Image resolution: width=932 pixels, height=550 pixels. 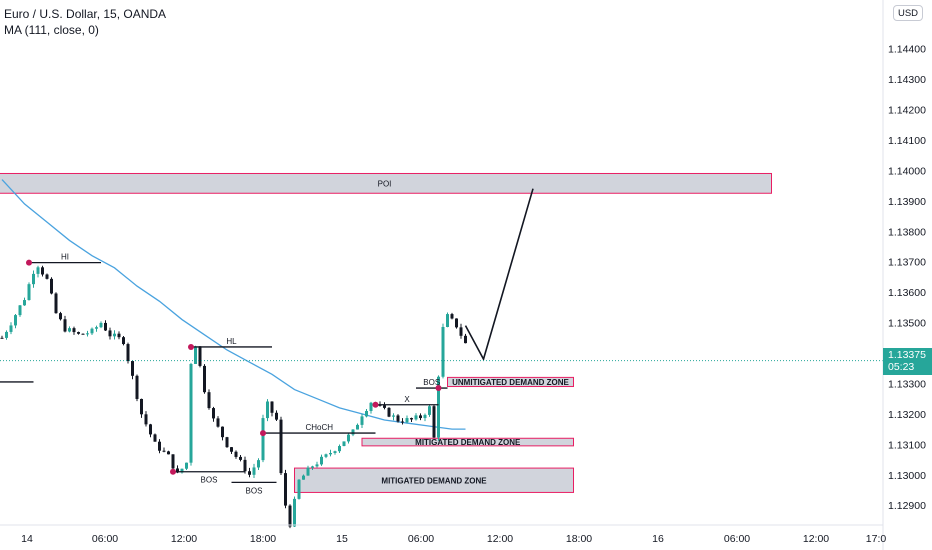 I want to click on price-tick-label: 1.13100, so click(x=907, y=445).